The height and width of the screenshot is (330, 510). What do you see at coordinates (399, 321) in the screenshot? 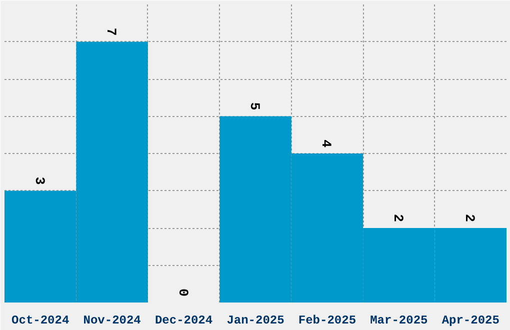
I see `x-tick-label: Mar-2025` at bounding box center [399, 321].